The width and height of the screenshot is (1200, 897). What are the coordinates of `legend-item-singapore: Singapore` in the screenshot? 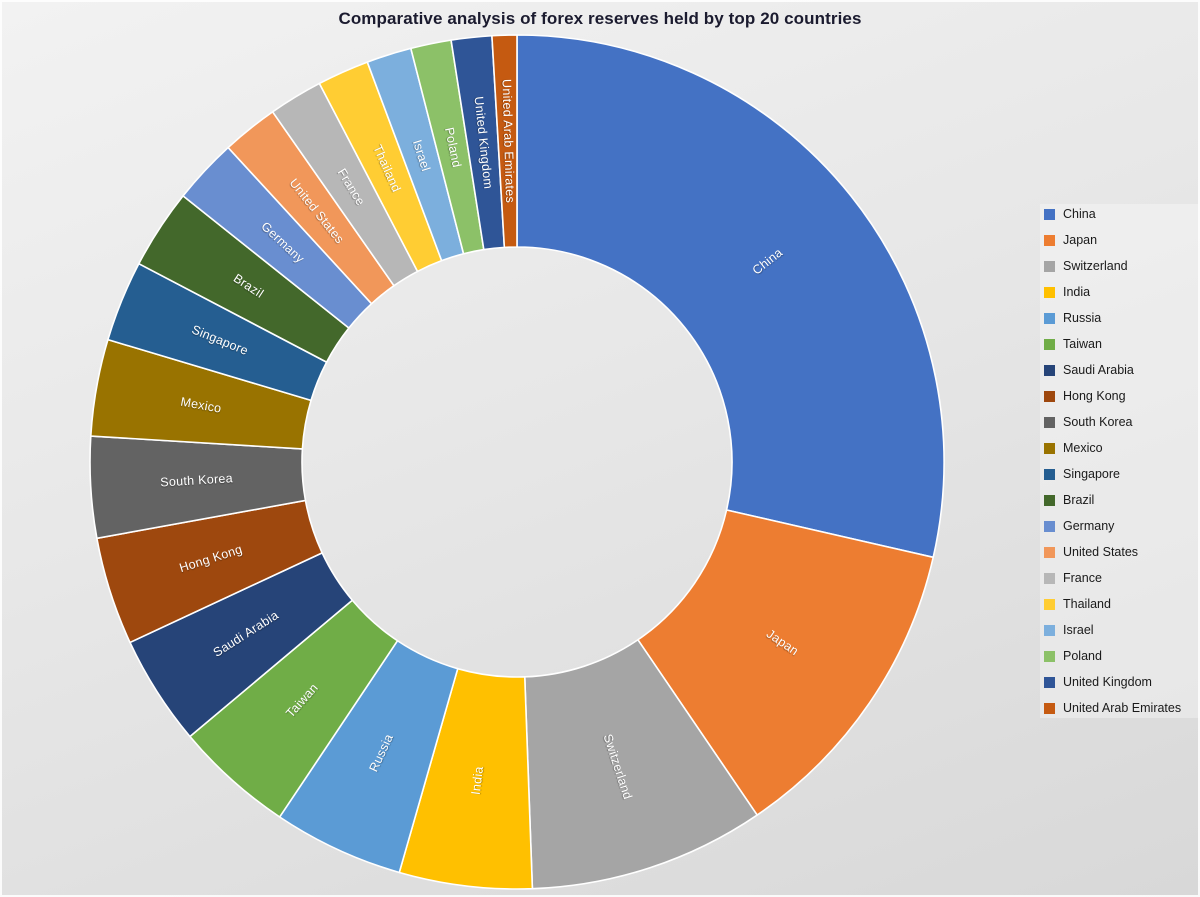 It's located at (1122, 474).